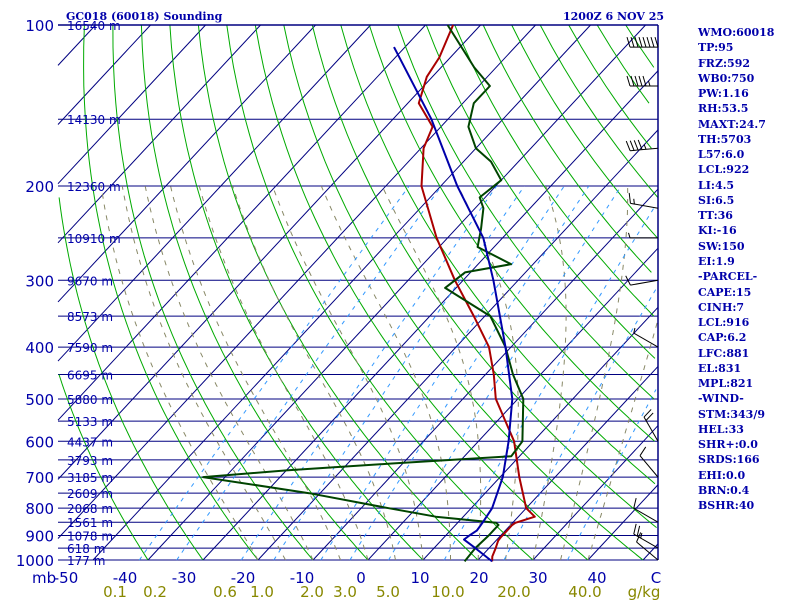 The image size is (800, 600). I want to click on index-row: BSHR:40, so click(726, 506).